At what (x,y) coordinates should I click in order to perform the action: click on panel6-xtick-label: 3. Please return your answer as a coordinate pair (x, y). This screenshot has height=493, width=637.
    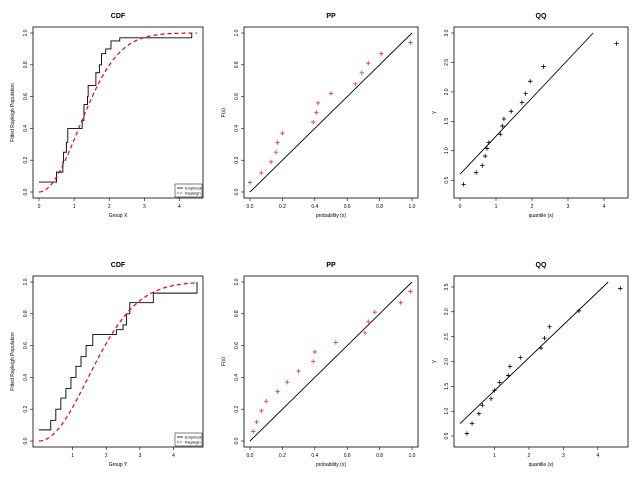
    Looking at the image, I should click on (563, 456).